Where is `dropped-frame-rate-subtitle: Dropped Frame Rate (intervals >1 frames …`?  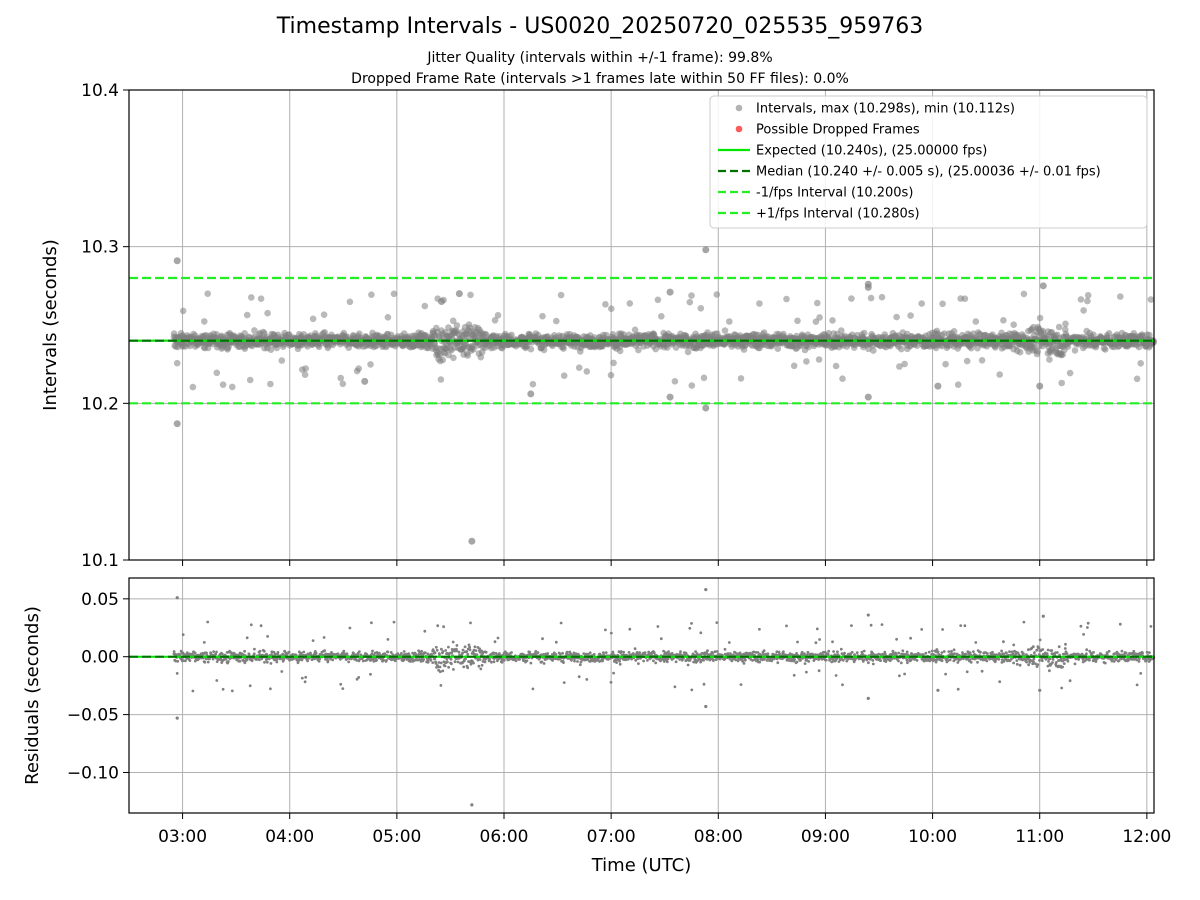
dropped-frame-rate-subtitle: Dropped Frame Rate (intervals >1 frames … is located at coordinates (600, 79).